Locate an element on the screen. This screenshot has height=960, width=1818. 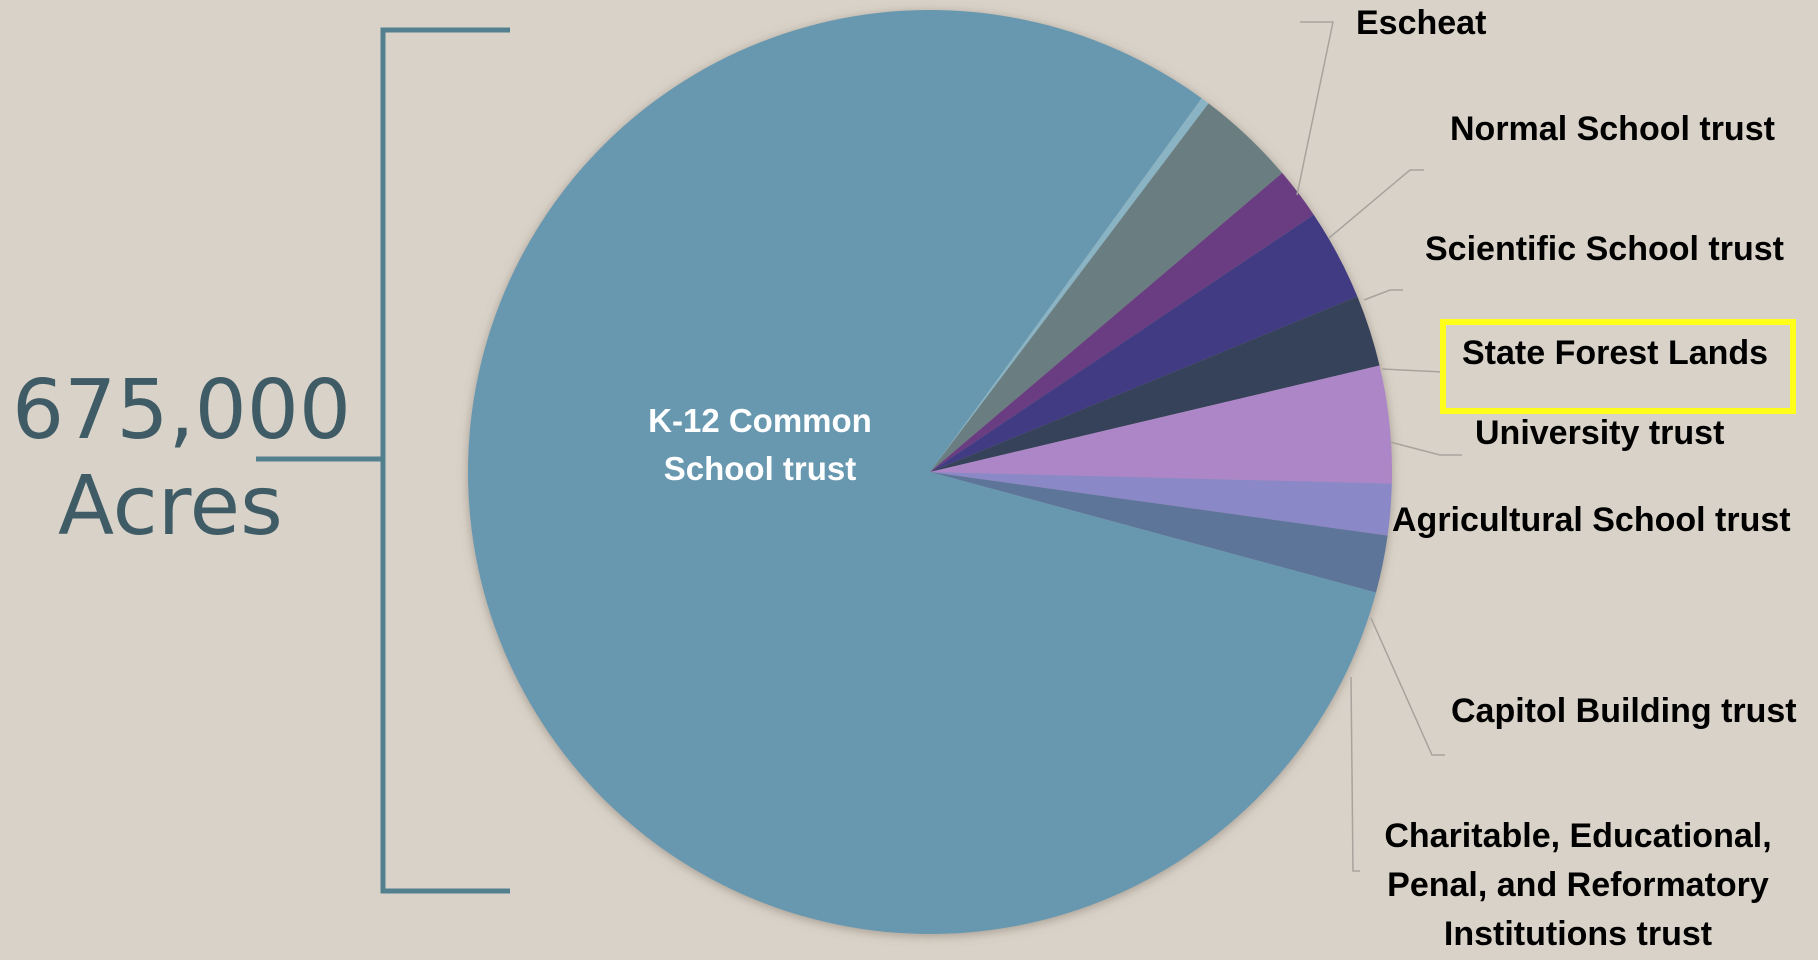
slice-label: Normal School trust is located at coordinates (1612, 129).